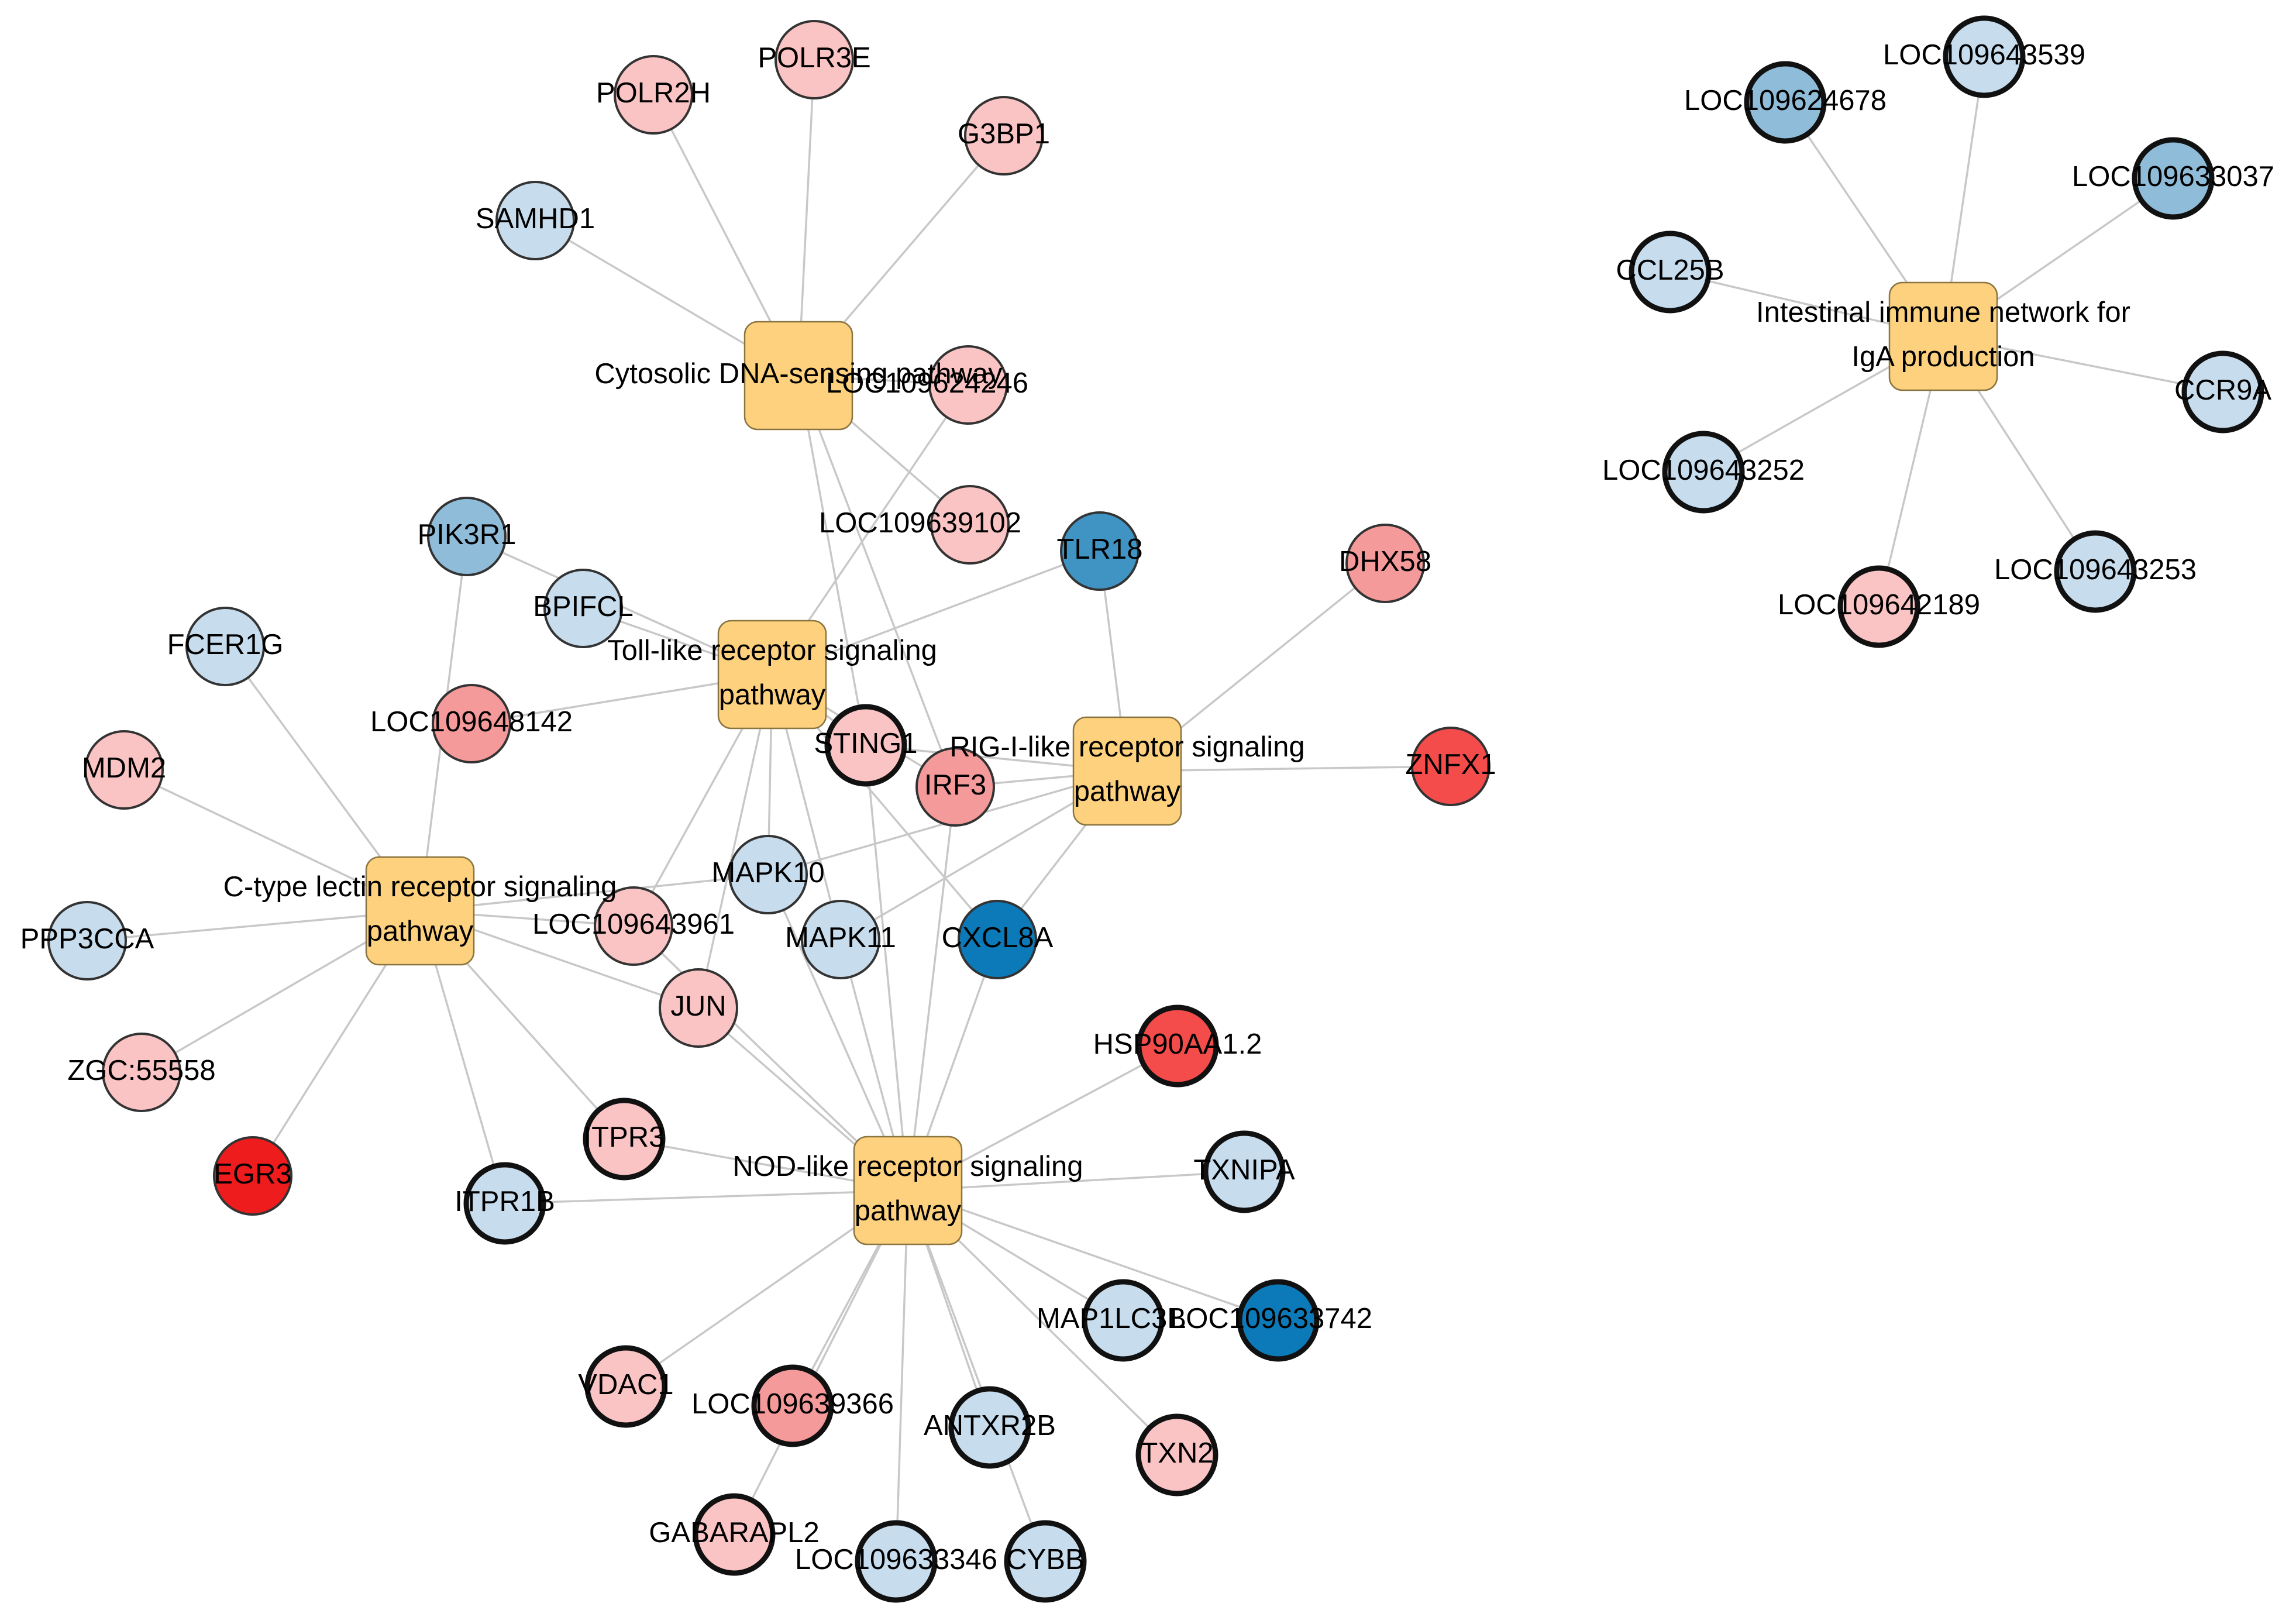 Image resolution: width=2296 pixels, height=1617 pixels. What do you see at coordinates (1785, 103) in the screenshot?
I see `gene-node-loc109624678` at bounding box center [1785, 103].